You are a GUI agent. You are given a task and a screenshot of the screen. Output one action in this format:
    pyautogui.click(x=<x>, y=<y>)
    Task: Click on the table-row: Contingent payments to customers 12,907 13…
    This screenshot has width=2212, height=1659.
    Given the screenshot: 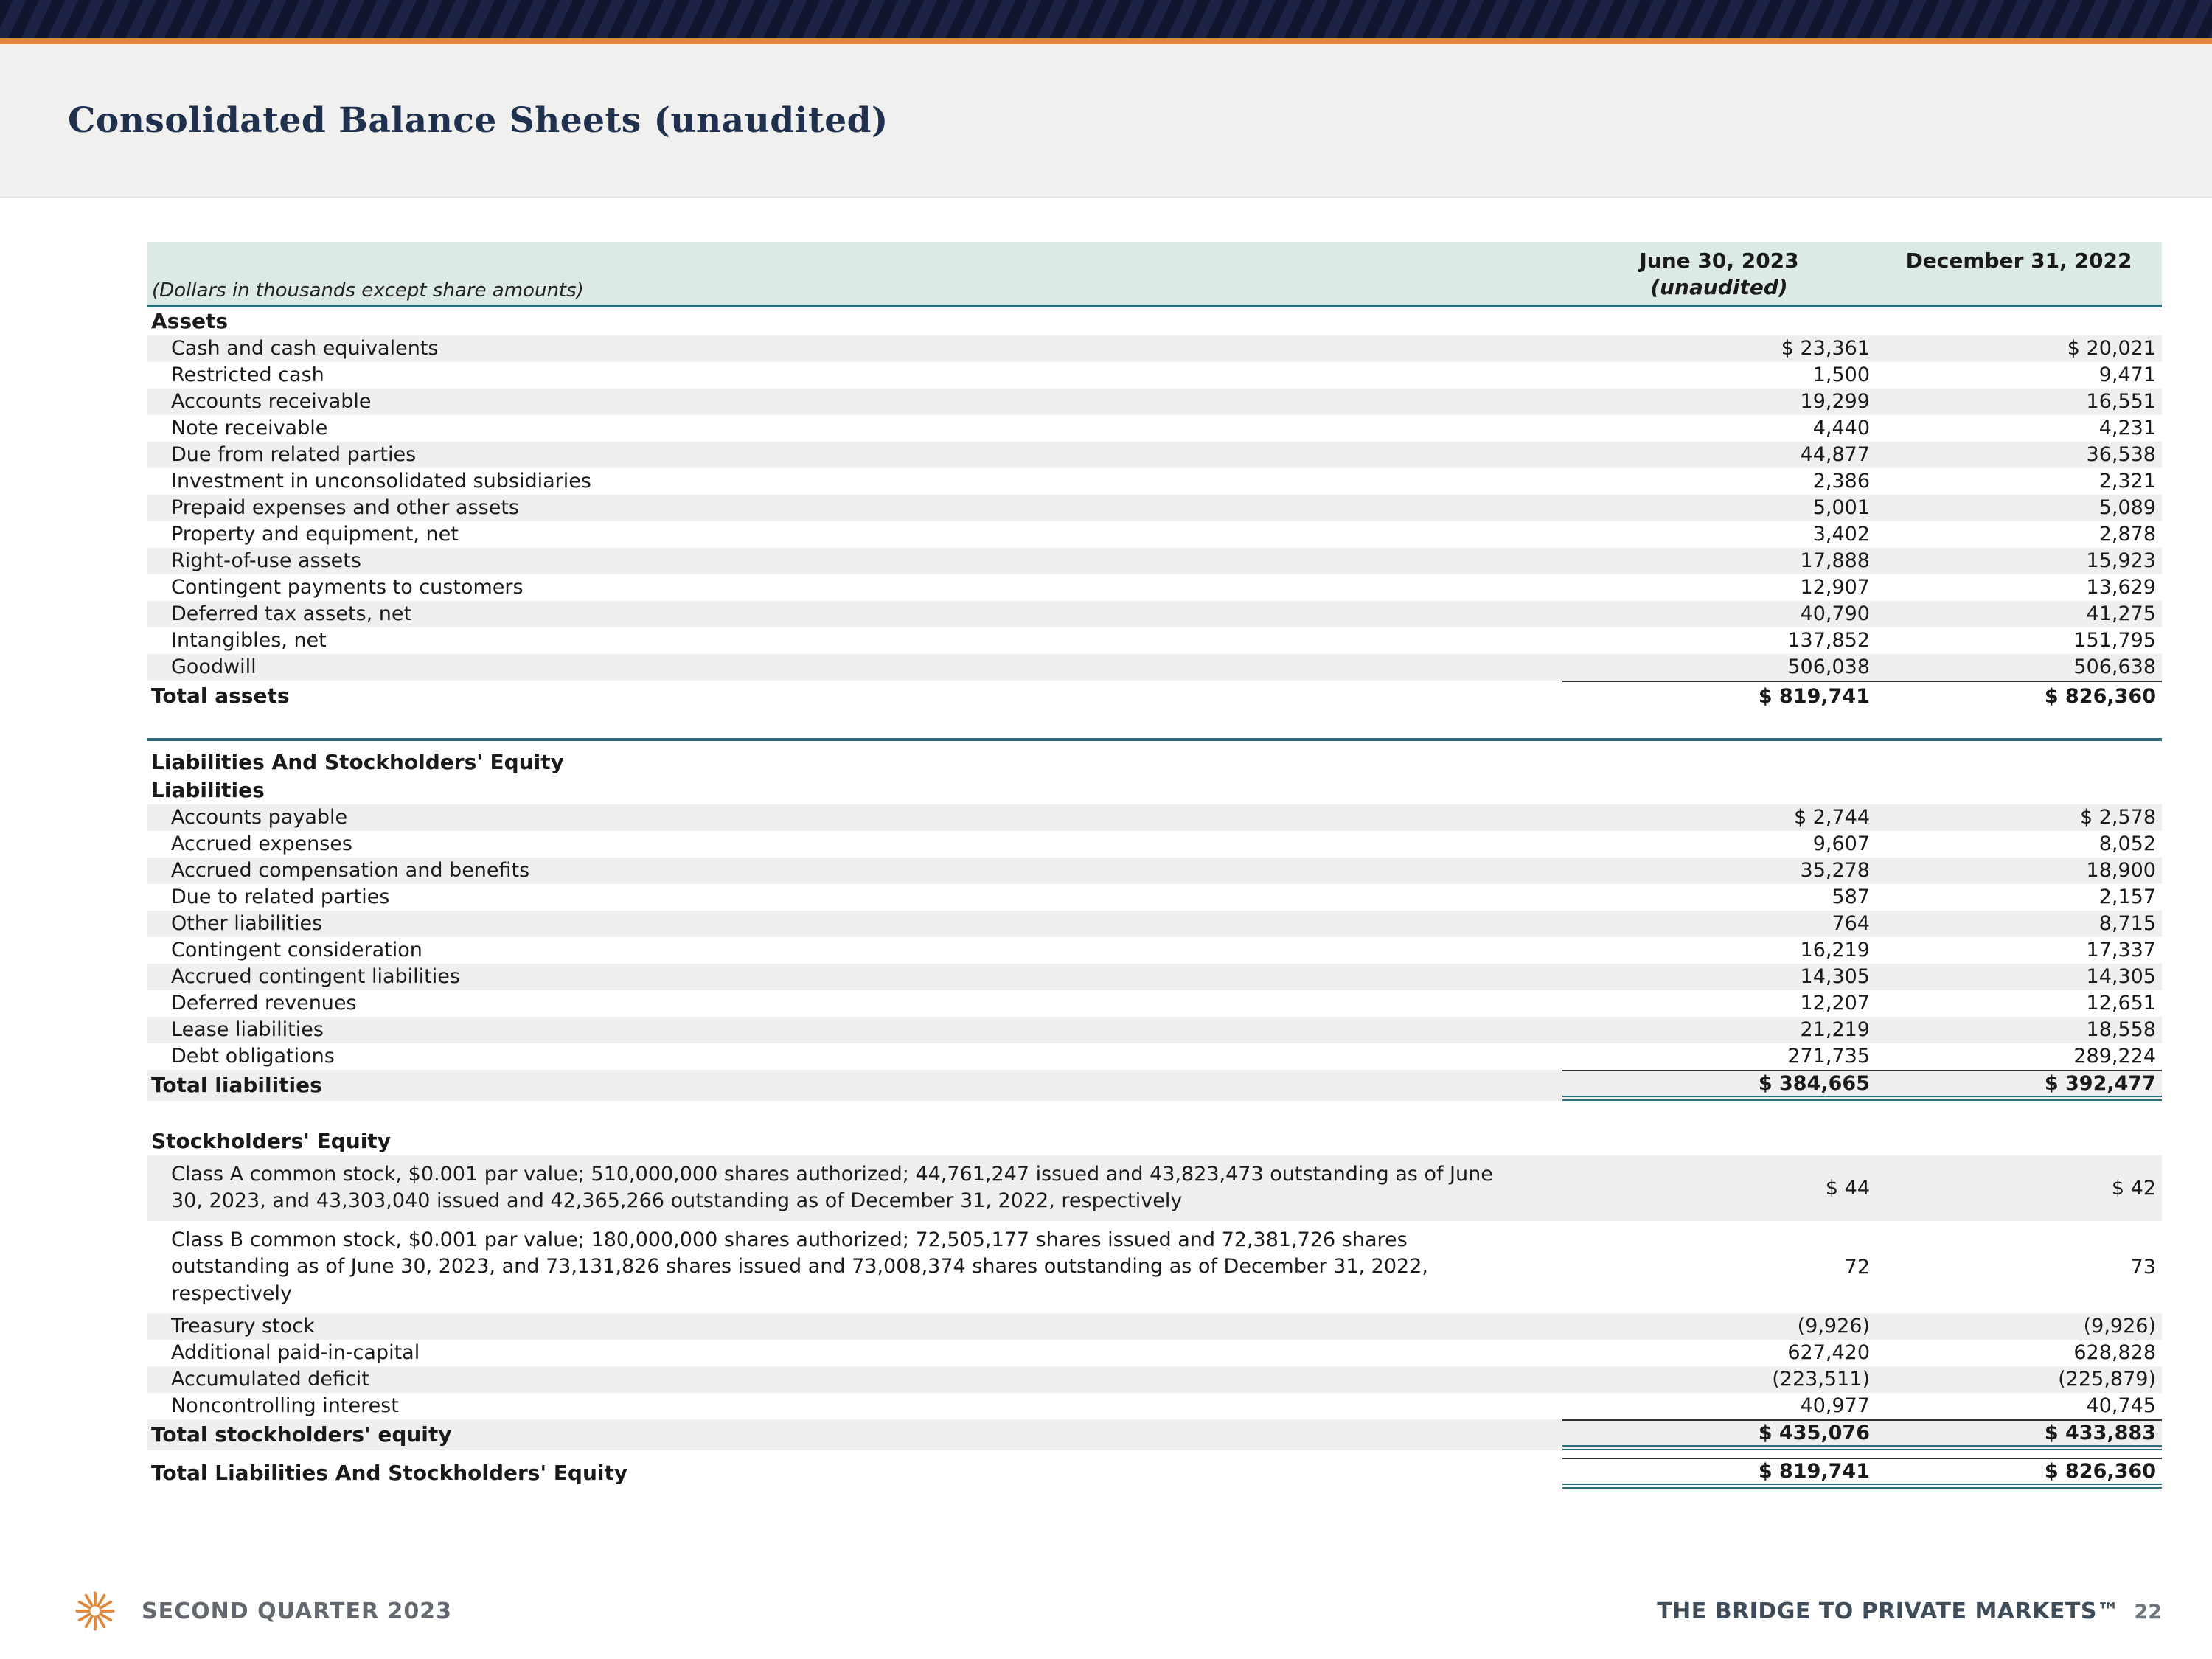 What is the action you would take?
    pyautogui.click(x=1154, y=587)
    